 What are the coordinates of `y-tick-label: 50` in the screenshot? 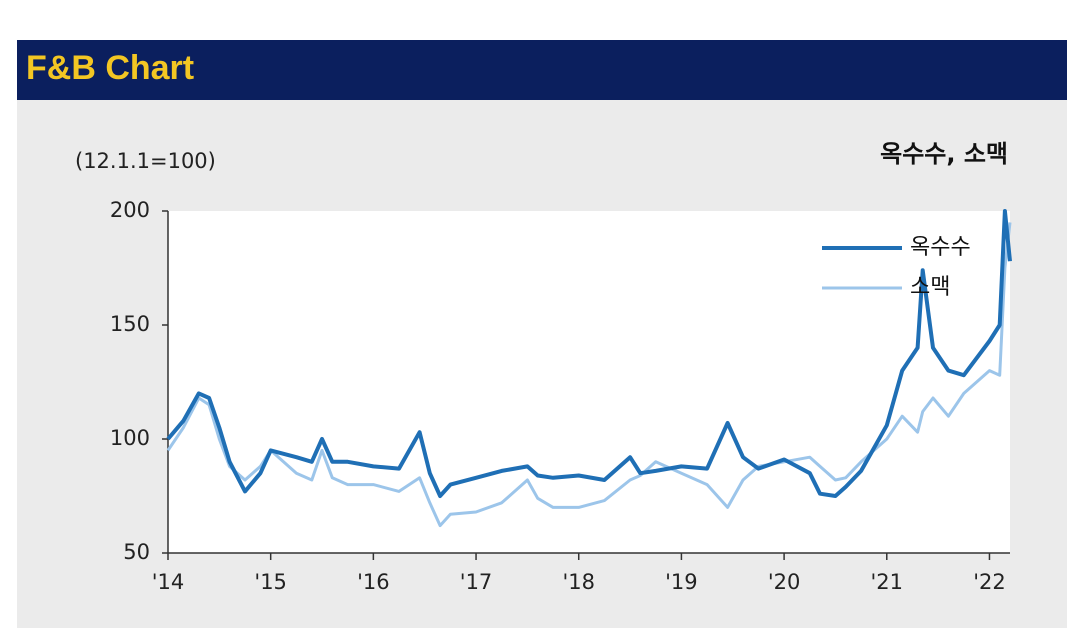 It's located at (136, 552).